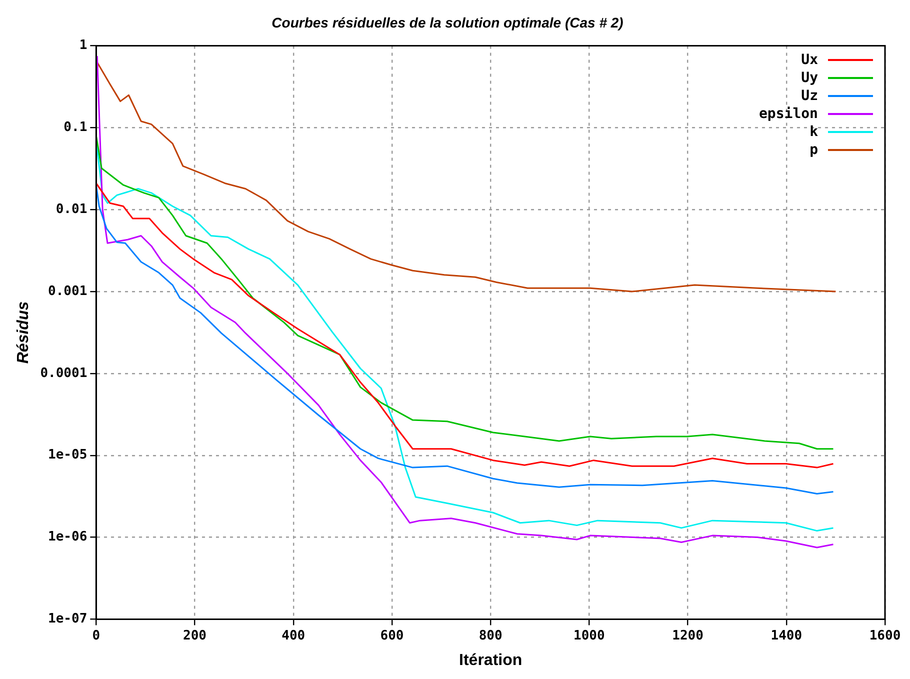 This screenshot has height=679, width=910. Describe the element at coordinates (448, 22) in the screenshot. I see `chart-title: Courbes résiduelles de la solution optimale (Cas # 2)` at that location.